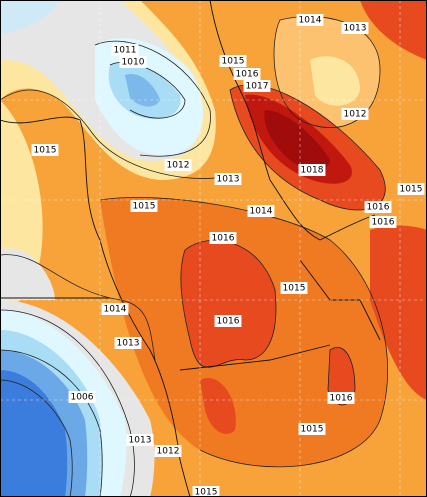 Image resolution: width=427 pixels, height=497 pixels. I want to click on isobar-label: 1011, so click(125, 51).